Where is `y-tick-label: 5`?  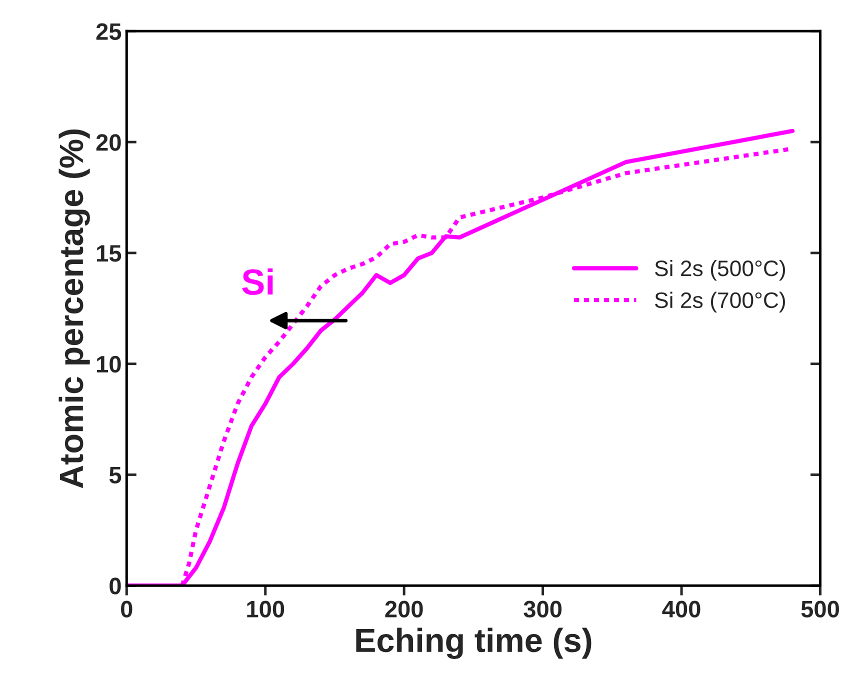 y-tick-label: 5 is located at coordinates (115, 475).